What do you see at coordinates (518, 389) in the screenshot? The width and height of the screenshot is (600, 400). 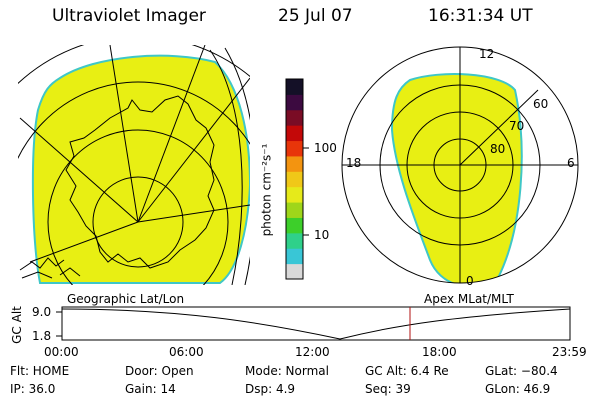 I see `info-glon: GLon: 46.9` at bounding box center [518, 389].